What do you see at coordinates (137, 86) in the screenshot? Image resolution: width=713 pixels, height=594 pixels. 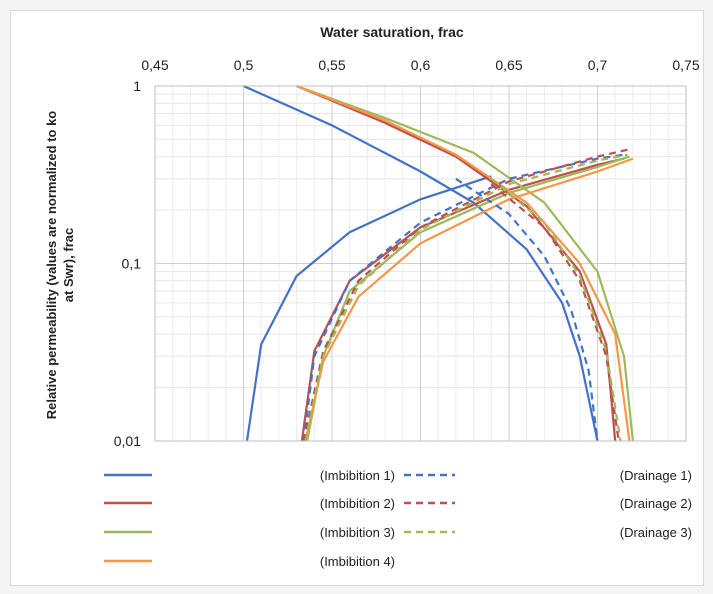 I see `y-tick-label: 1` at bounding box center [137, 86].